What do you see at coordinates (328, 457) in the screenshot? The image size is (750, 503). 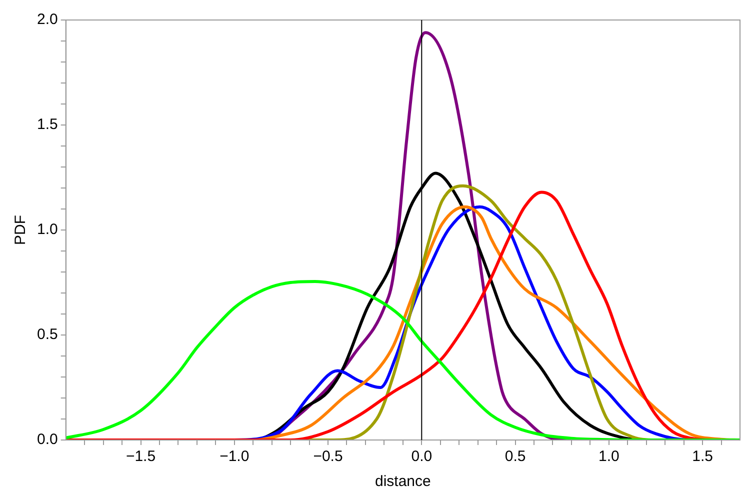 I see `x-tick-label: −0.5` at bounding box center [328, 457].